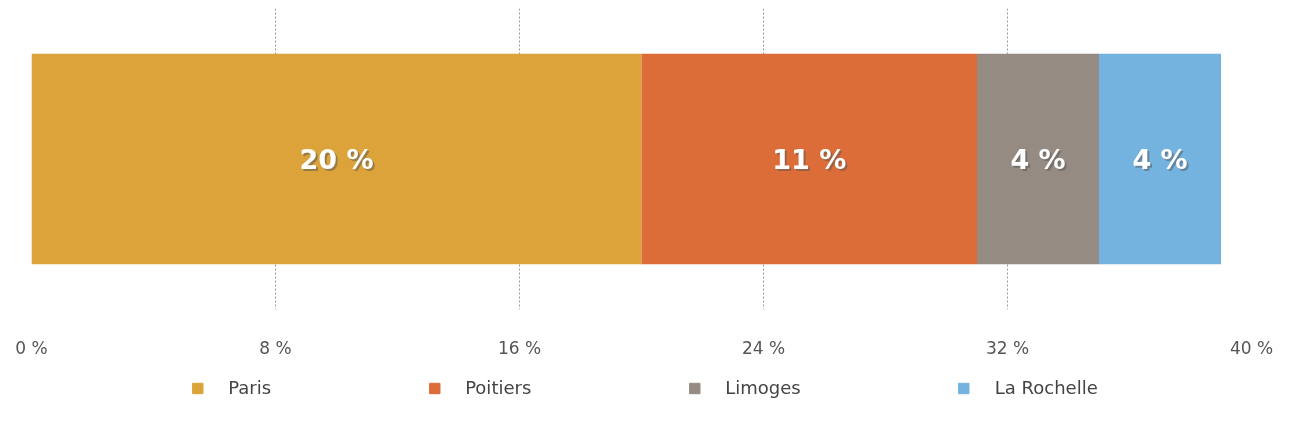  I want to click on x-tick-label: 24 %, so click(763, 347).